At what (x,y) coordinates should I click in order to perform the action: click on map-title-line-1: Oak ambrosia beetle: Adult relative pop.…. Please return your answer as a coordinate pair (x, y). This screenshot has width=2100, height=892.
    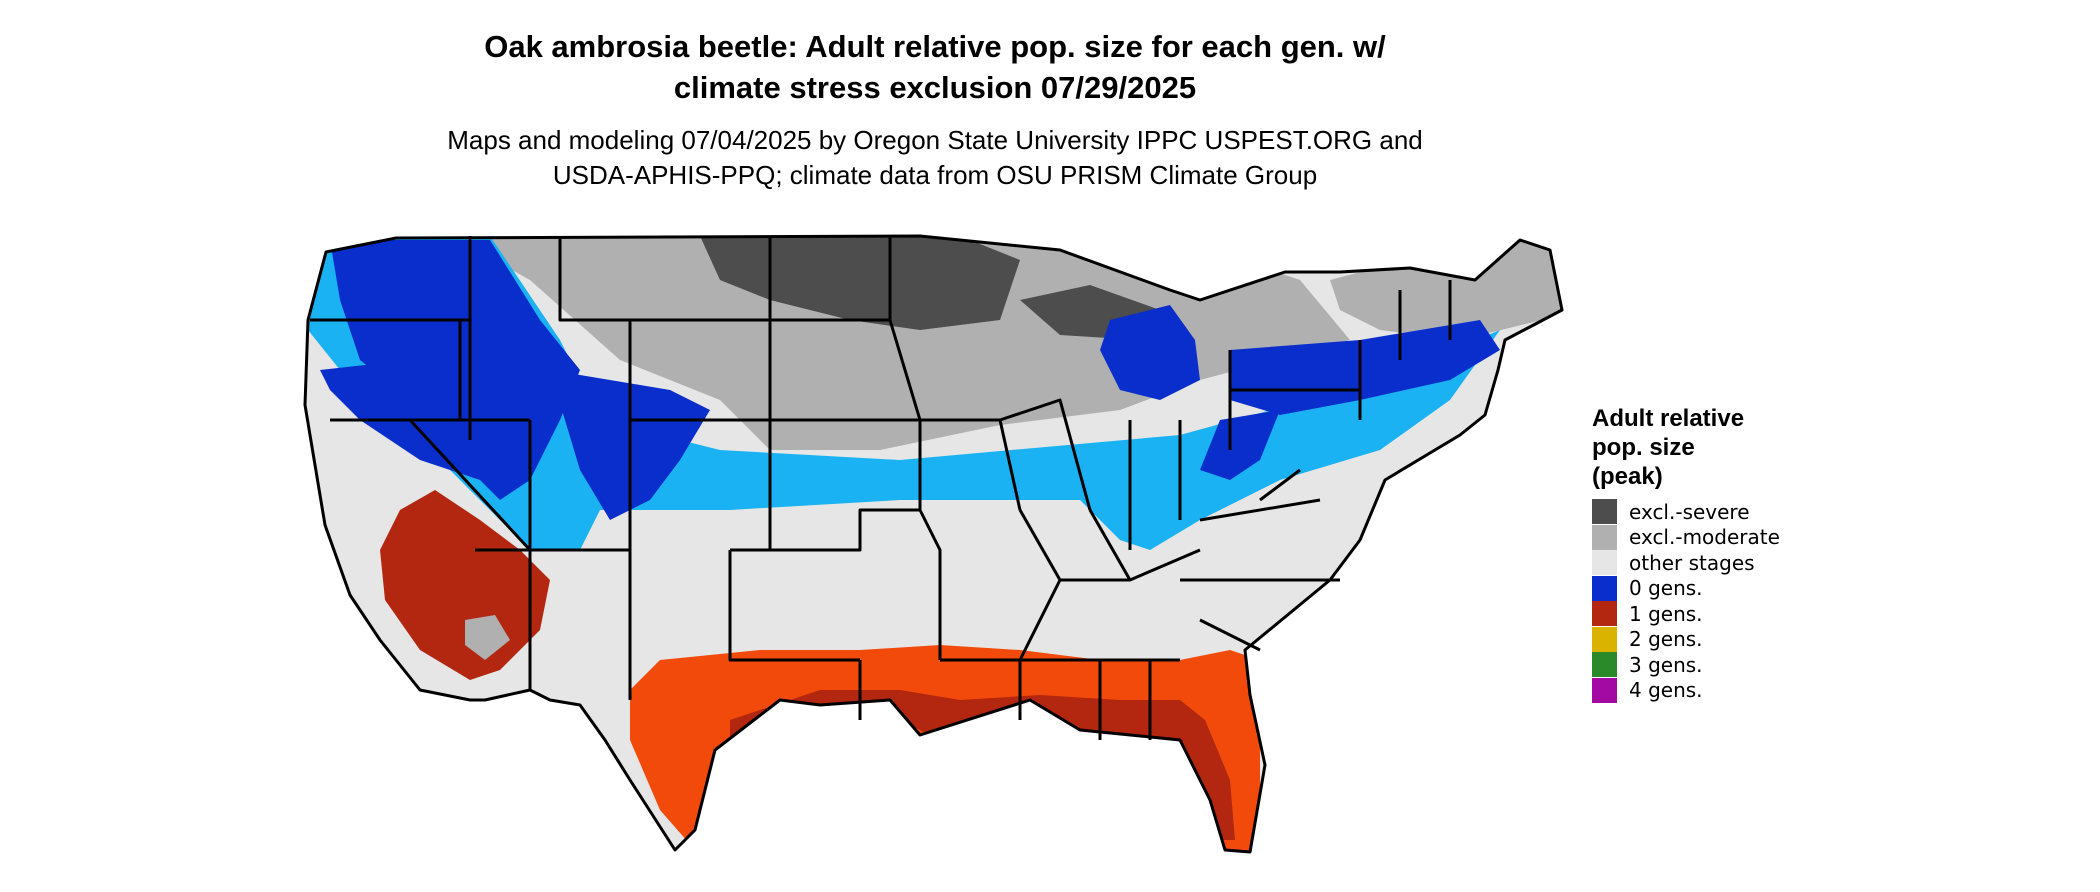
    Looking at the image, I should click on (935, 46).